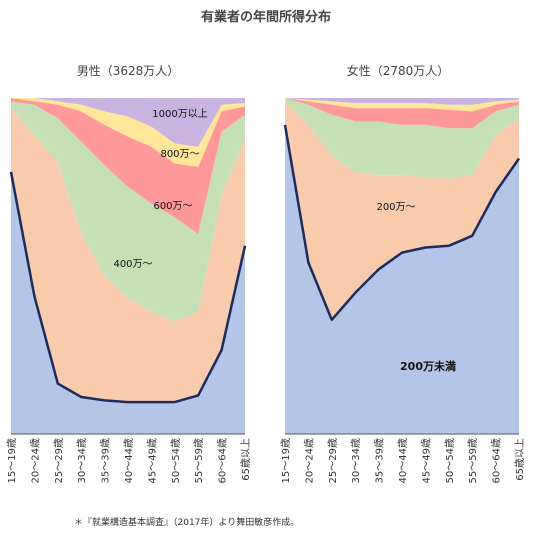  What do you see at coordinates (497, 460) in the screenshot?
I see `female-x-tick-label: 60～64歳` at bounding box center [497, 460].